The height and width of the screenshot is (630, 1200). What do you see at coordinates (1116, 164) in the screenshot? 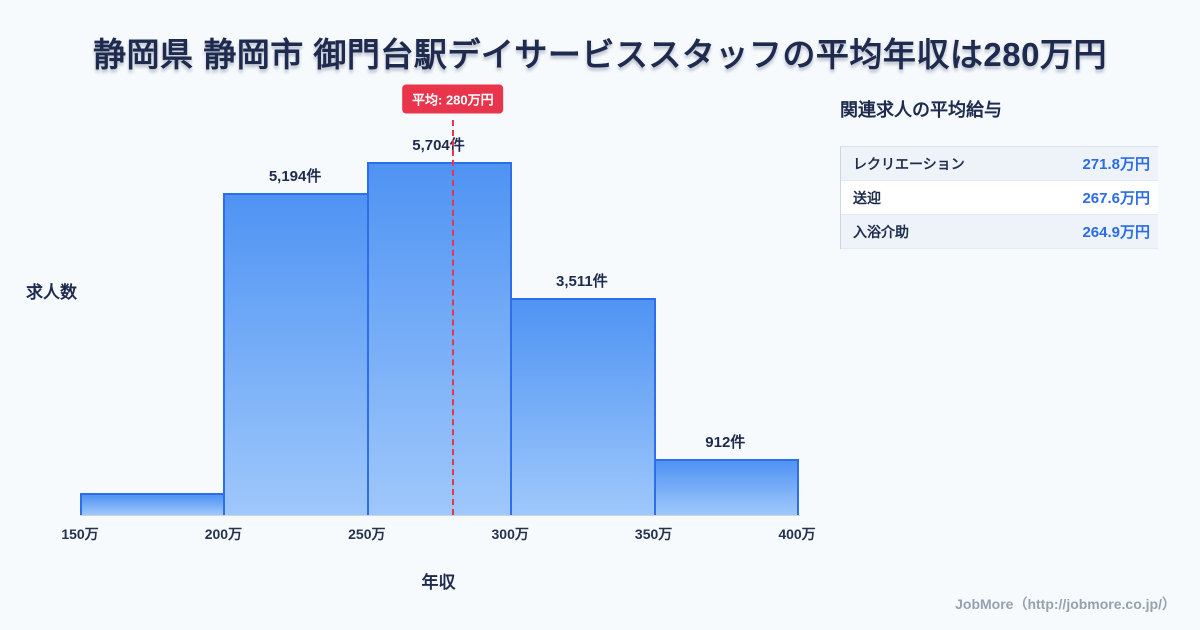
I see `salary-value: 271.8万円` at bounding box center [1116, 164].